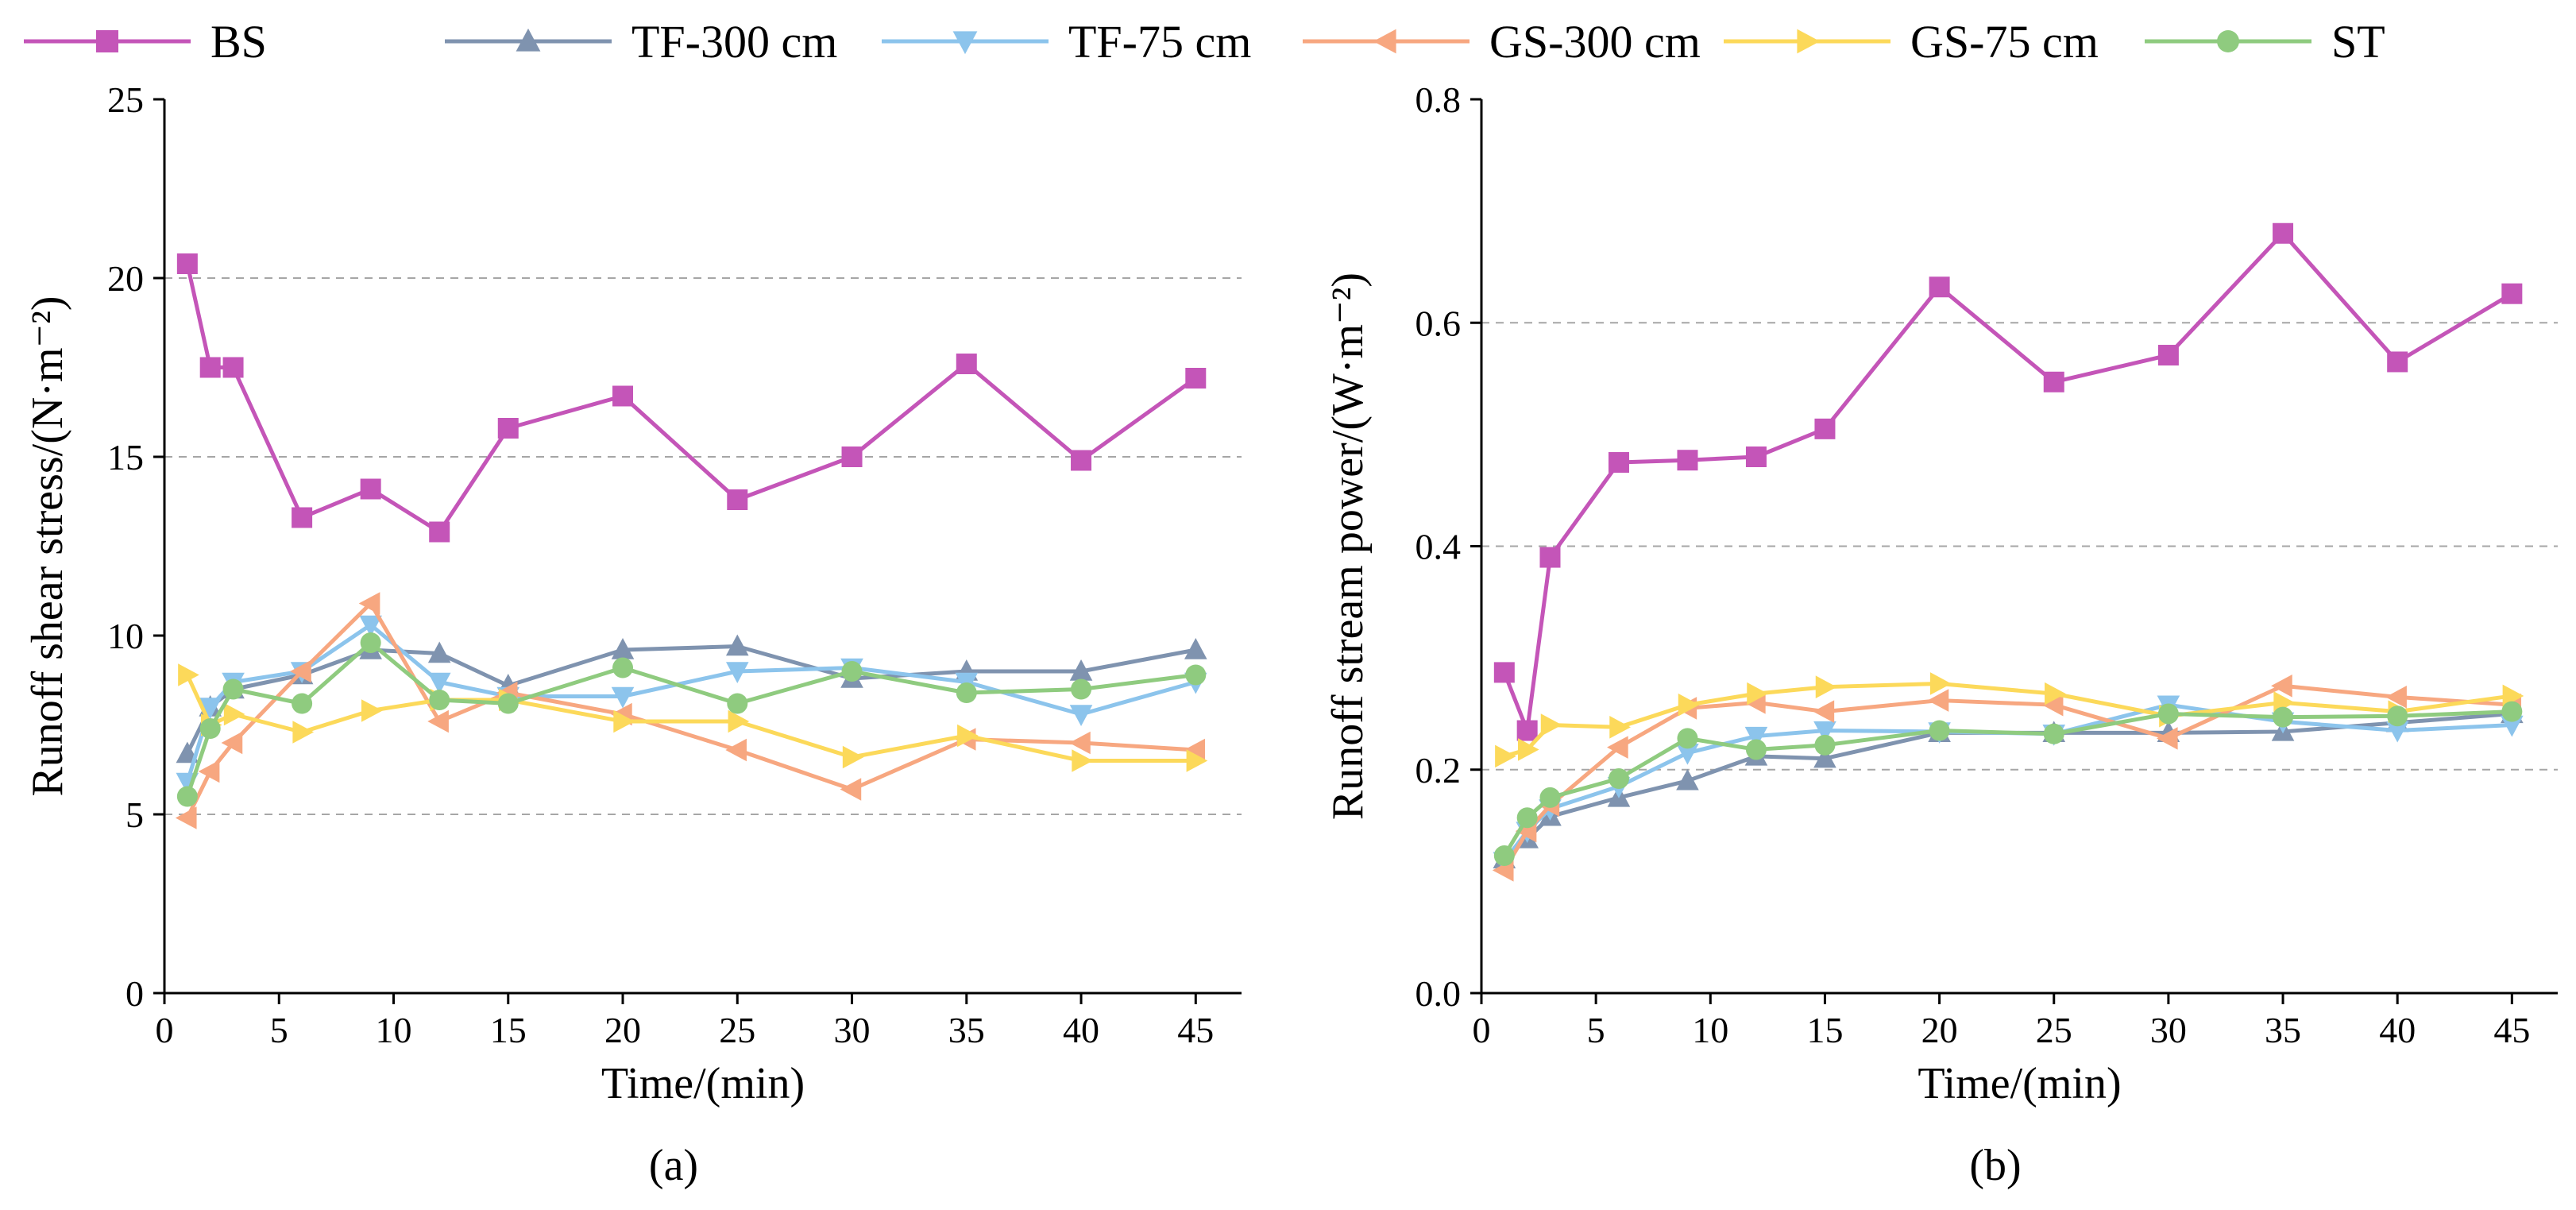  Describe the element at coordinates (734, 42) in the screenshot. I see `legend-label: TF-300 cm` at that location.